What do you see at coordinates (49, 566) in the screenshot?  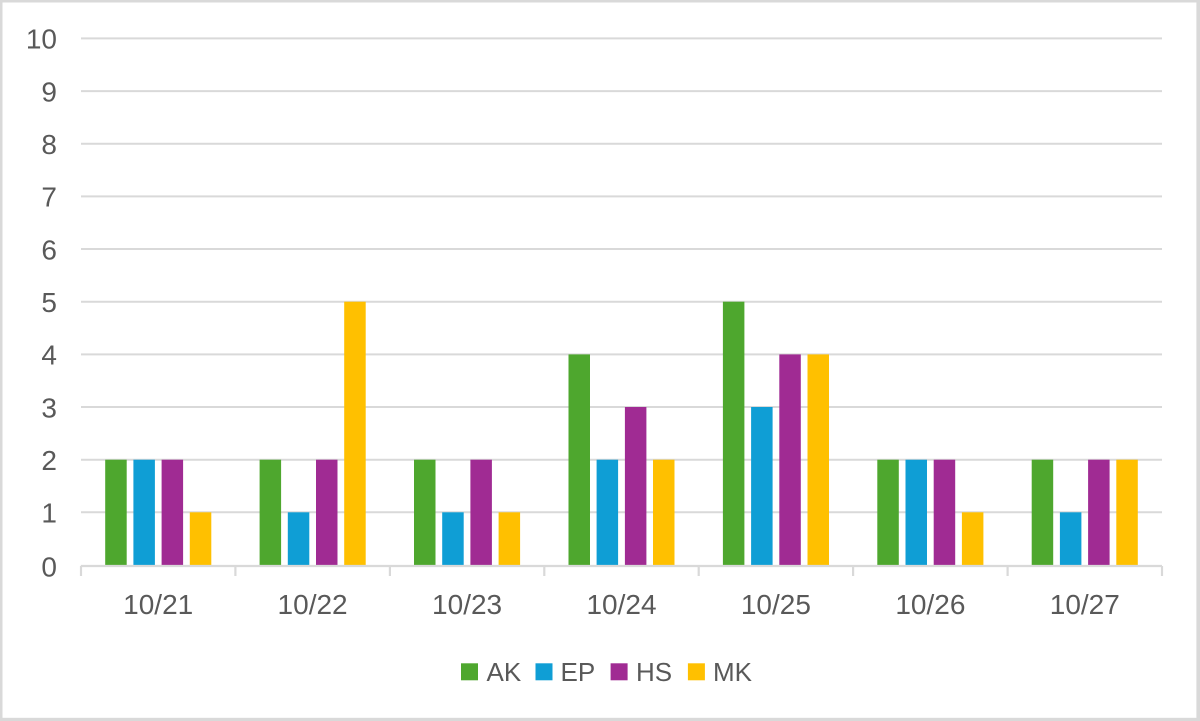 I see `svg-text: 0` at bounding box center [49, 566].